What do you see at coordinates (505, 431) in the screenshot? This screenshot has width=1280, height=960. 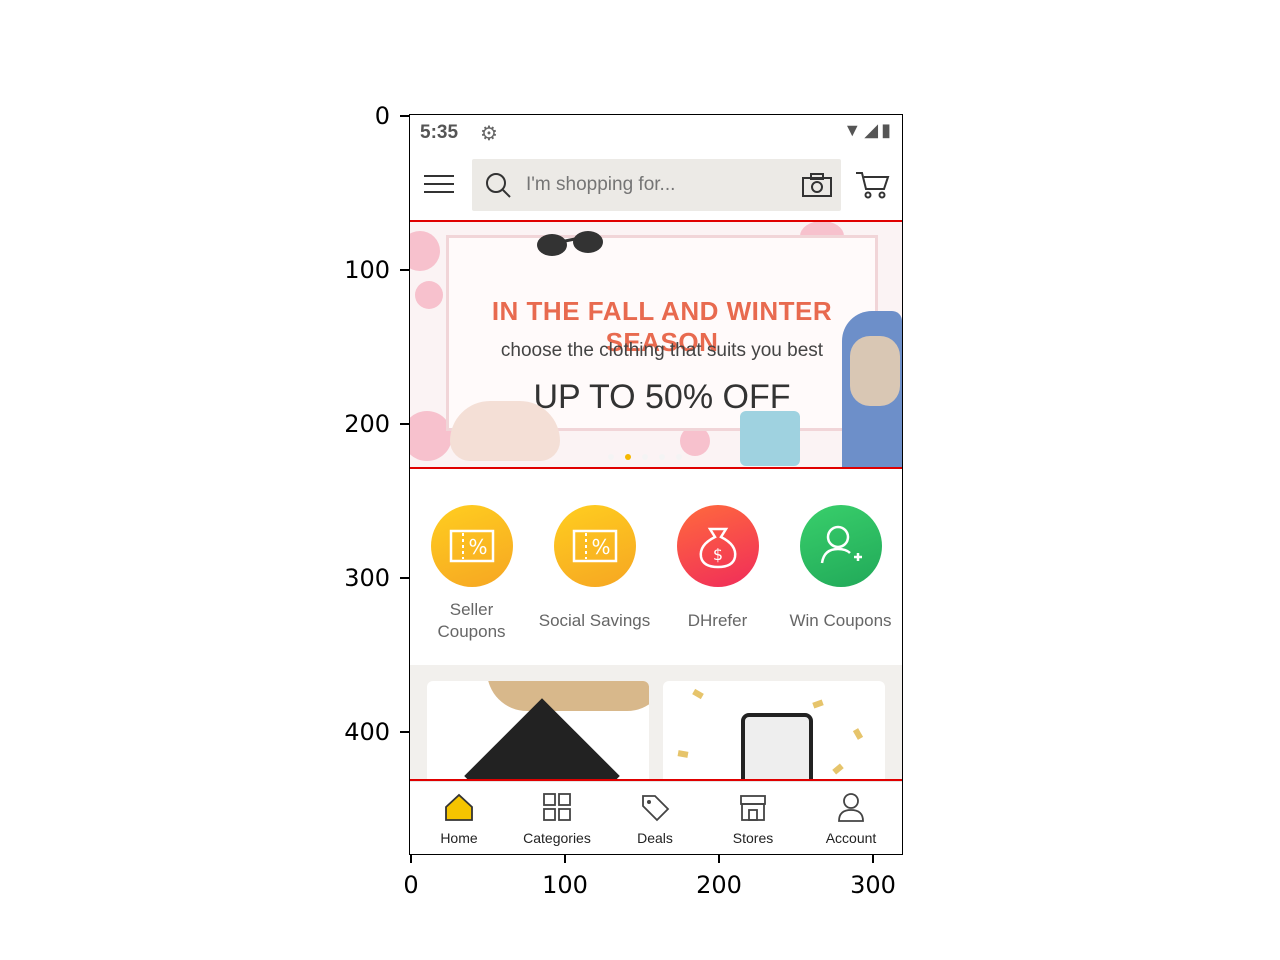 I see `shoes-image` at bounding box center [505, 431].